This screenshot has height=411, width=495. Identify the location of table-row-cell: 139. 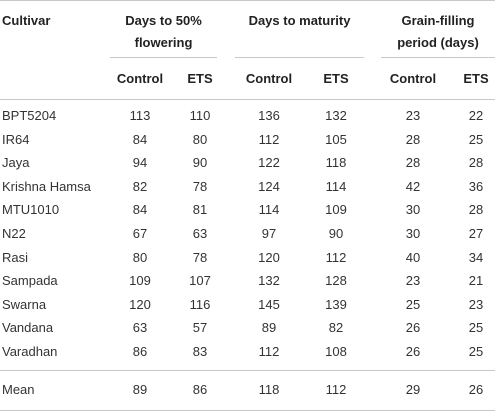
(336, 304).